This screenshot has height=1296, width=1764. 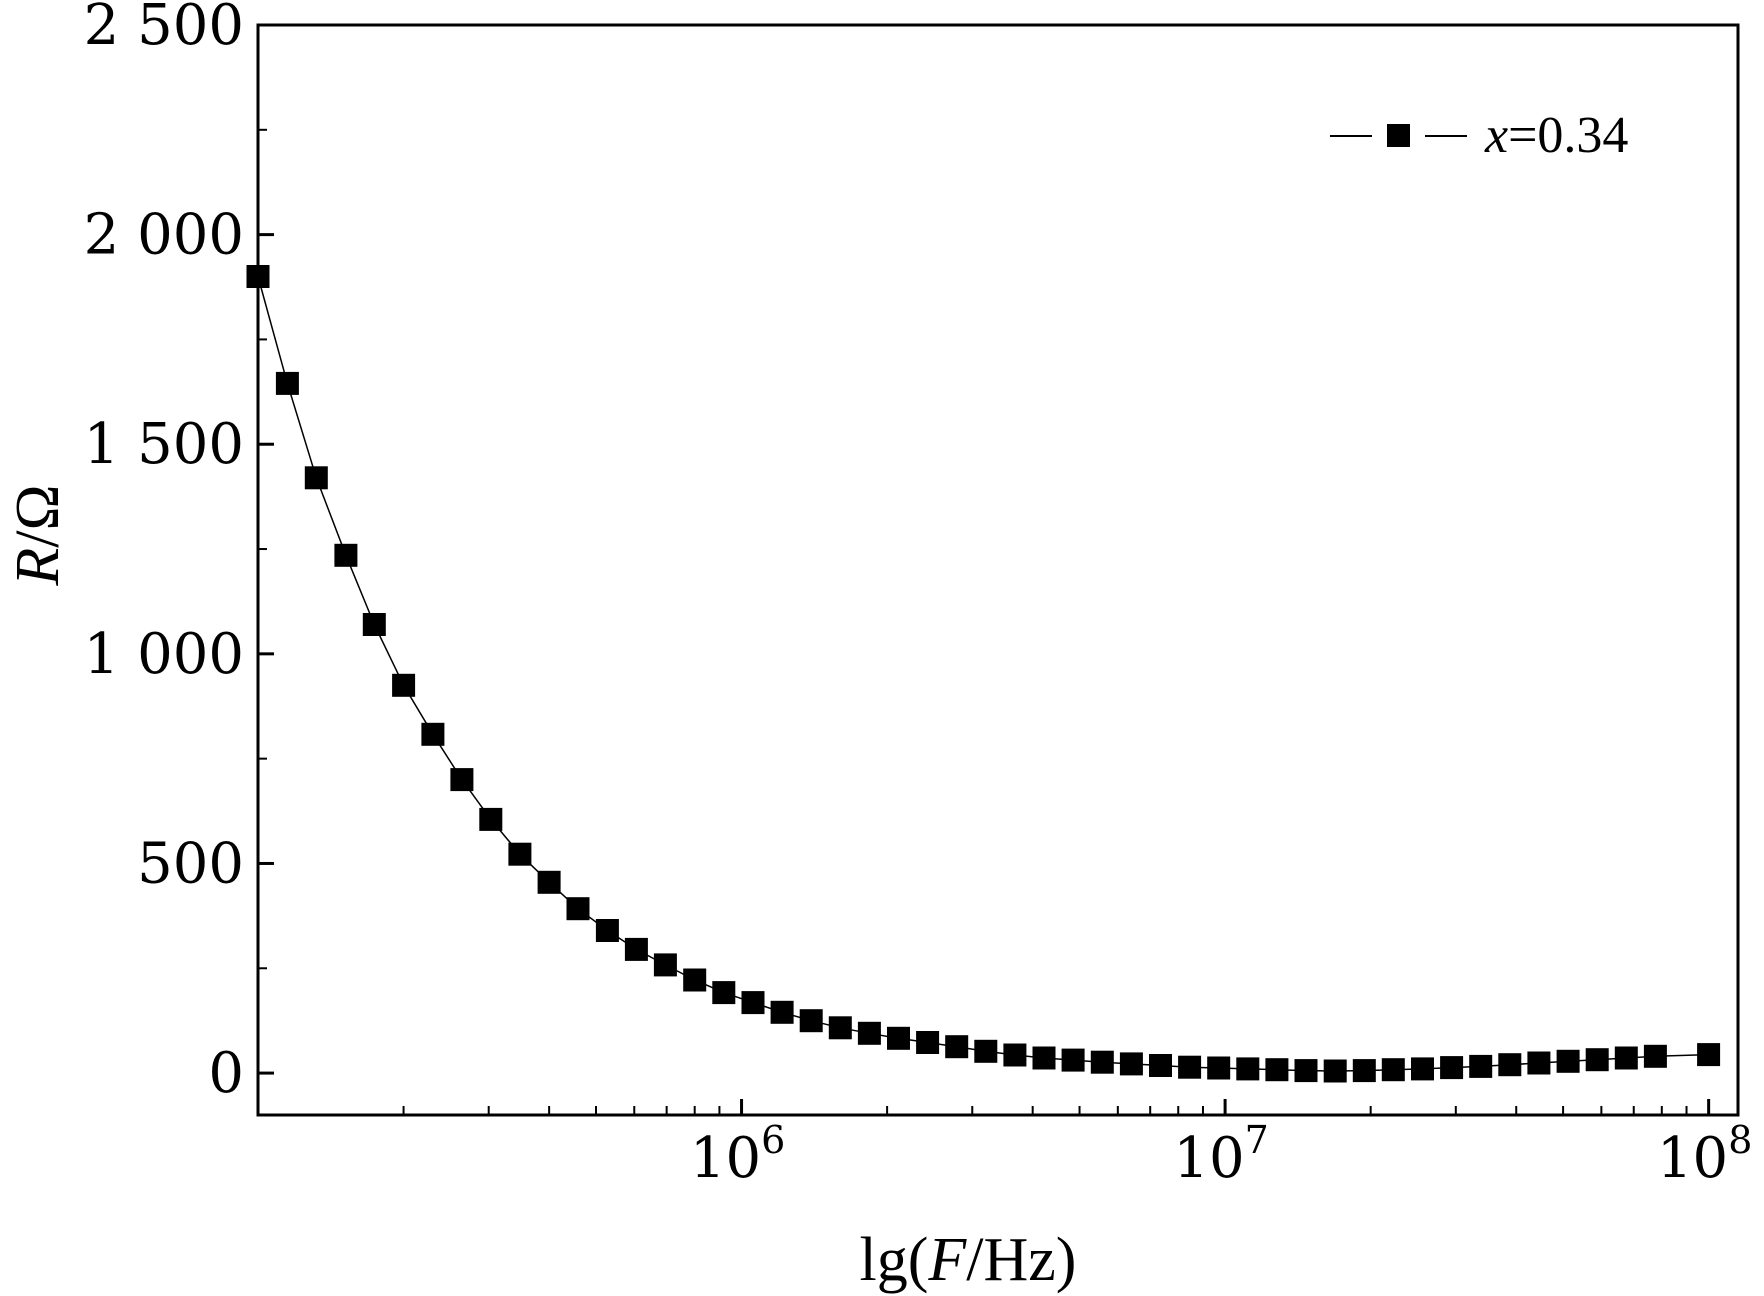 What do you see at coordinates (894, 1260) in the screenshot?
I see `x-axis-title-prefix: lg(` at bounding box center [894, 1260].